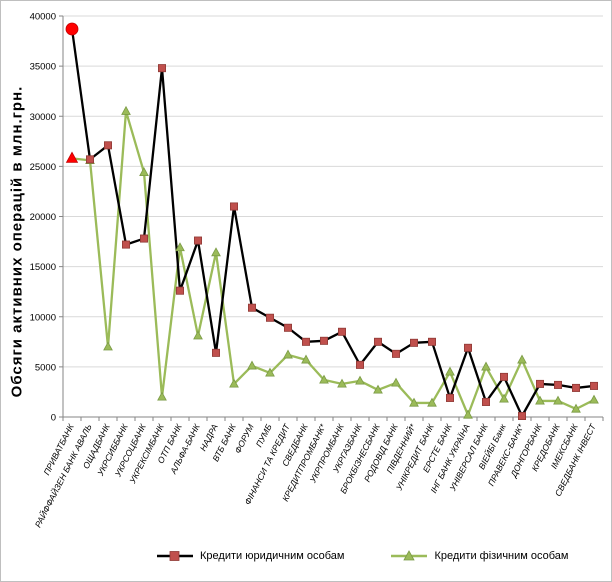 This screenshot has height=582, width=612. What do you see at coordinates (43, 17) in the screenshot?
I see `y-tick-label: 40000` at bounding box center [43, 17].